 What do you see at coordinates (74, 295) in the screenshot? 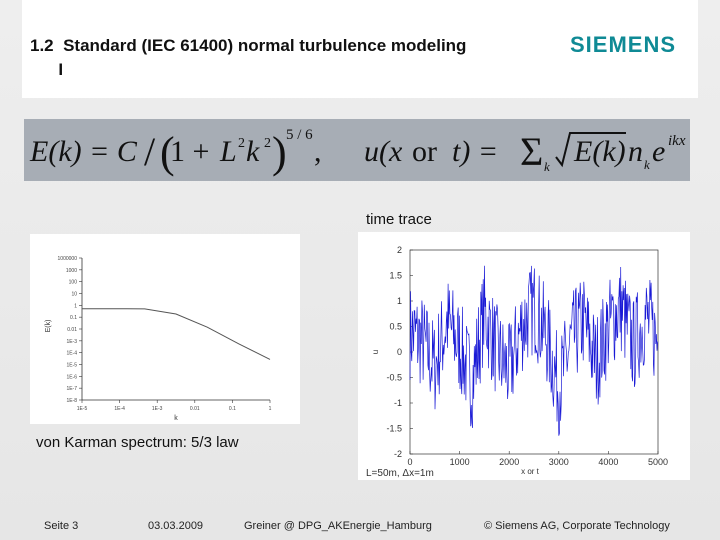
I see `spectrum-y-tick-label: 10` at bounding box center [74, 295].